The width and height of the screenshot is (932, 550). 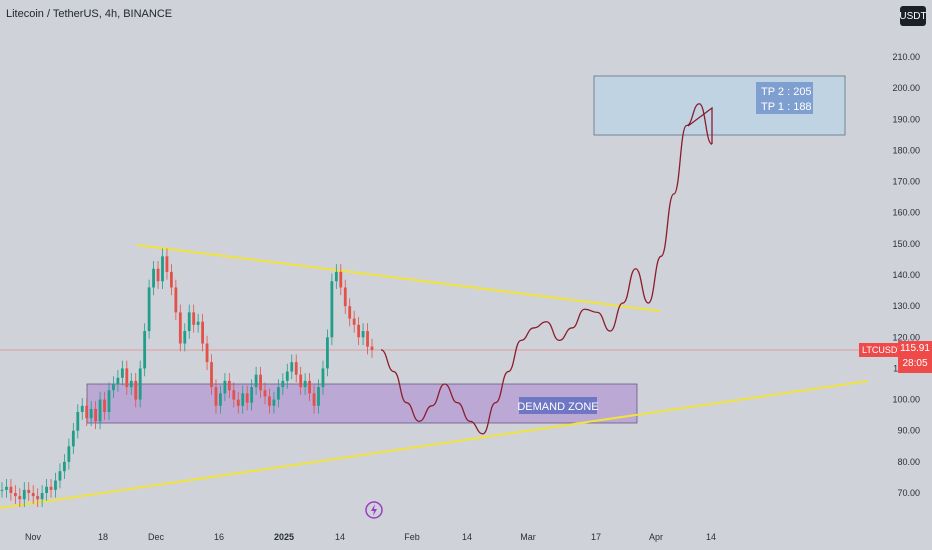 I want to click on y-tick-label: 190.00, so click(x=906, y=119).